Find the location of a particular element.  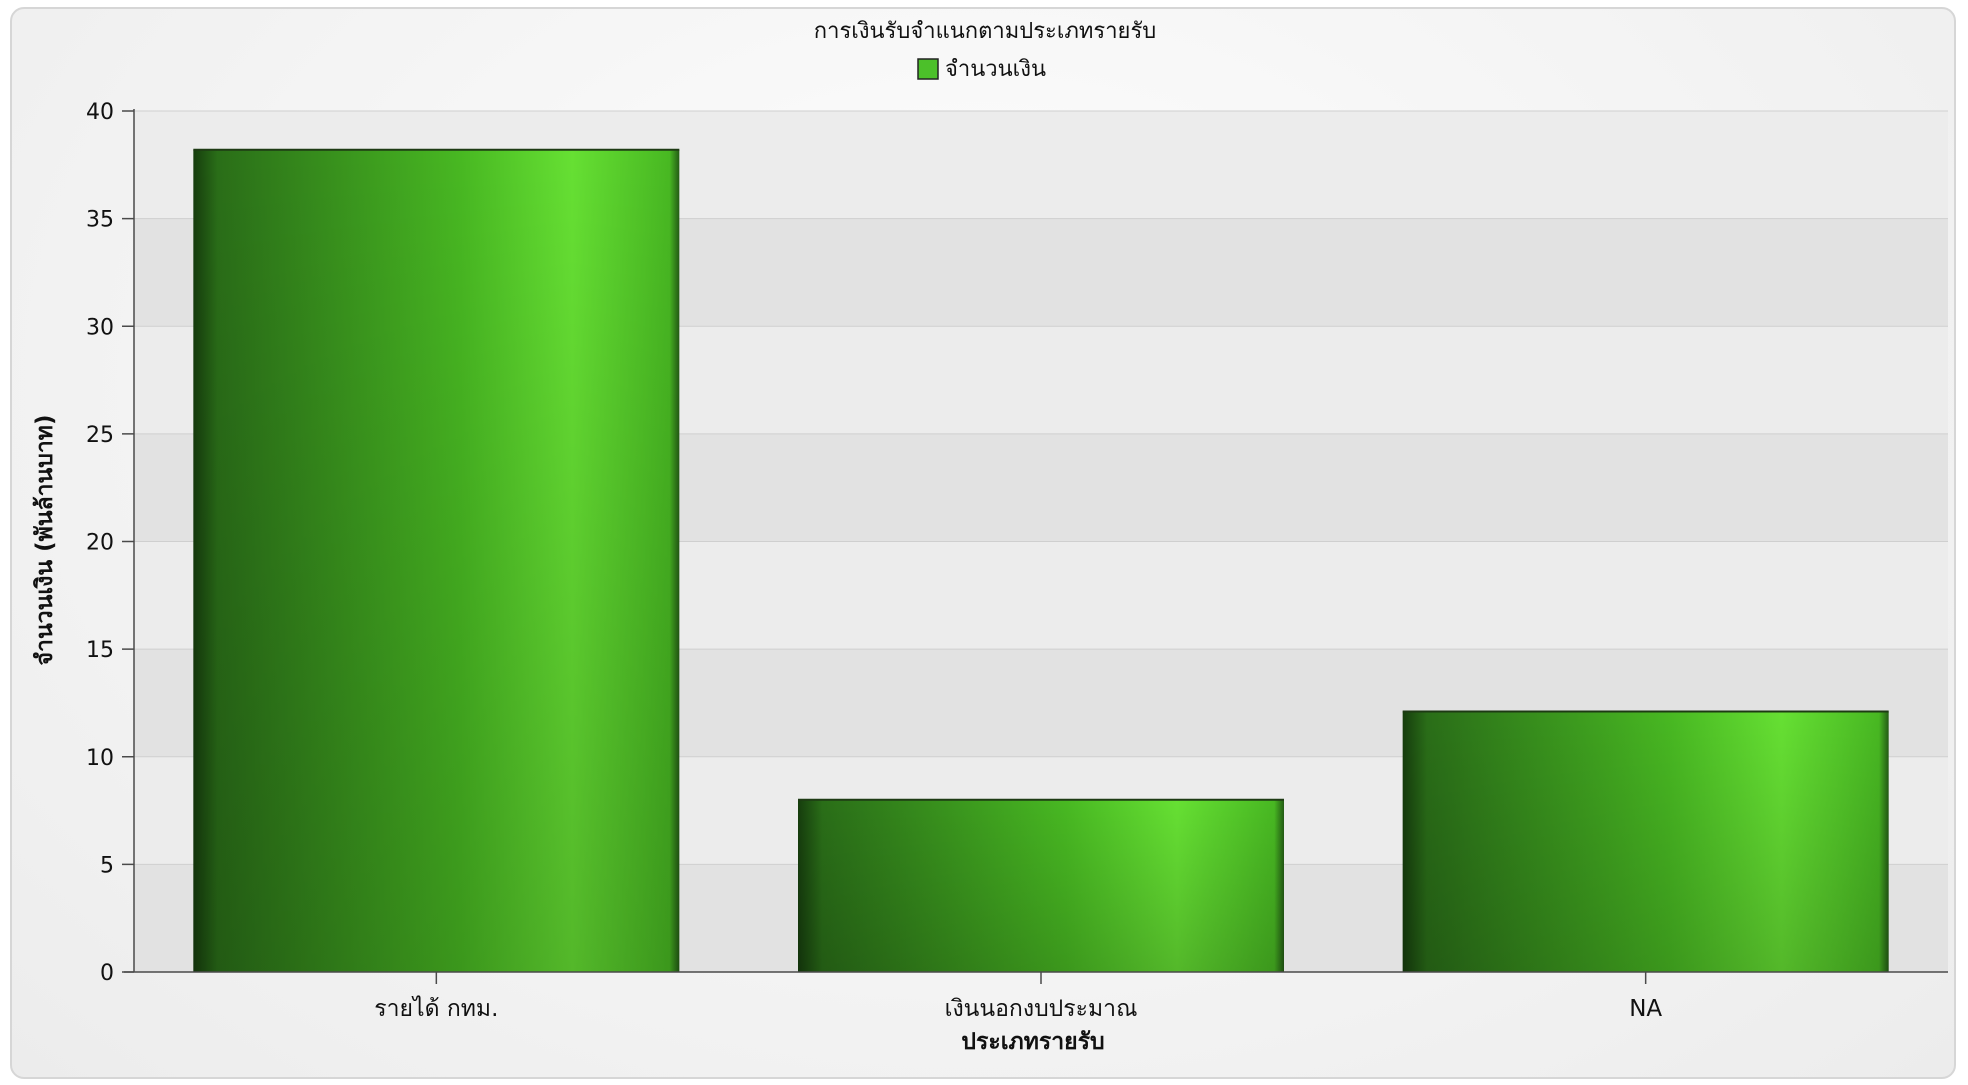

chart-title: การเงินรับจำแนกตามประเภทรายรับ is located at coordinates (985, 31).